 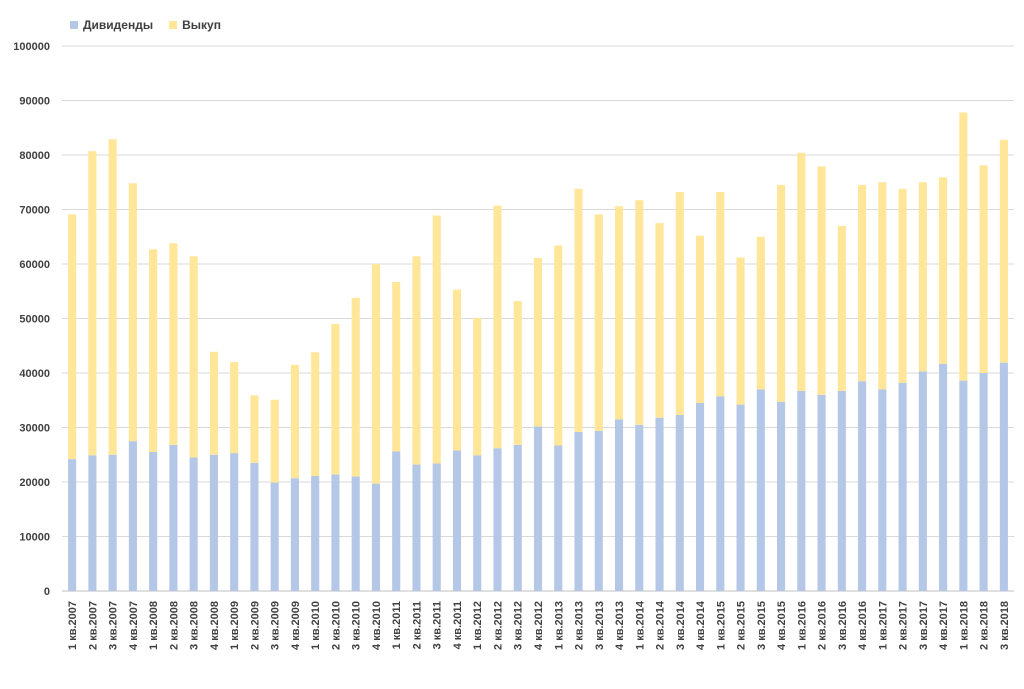 I want to click on x-tick-label: 2 кв.2015, so click(x=742, y=625).